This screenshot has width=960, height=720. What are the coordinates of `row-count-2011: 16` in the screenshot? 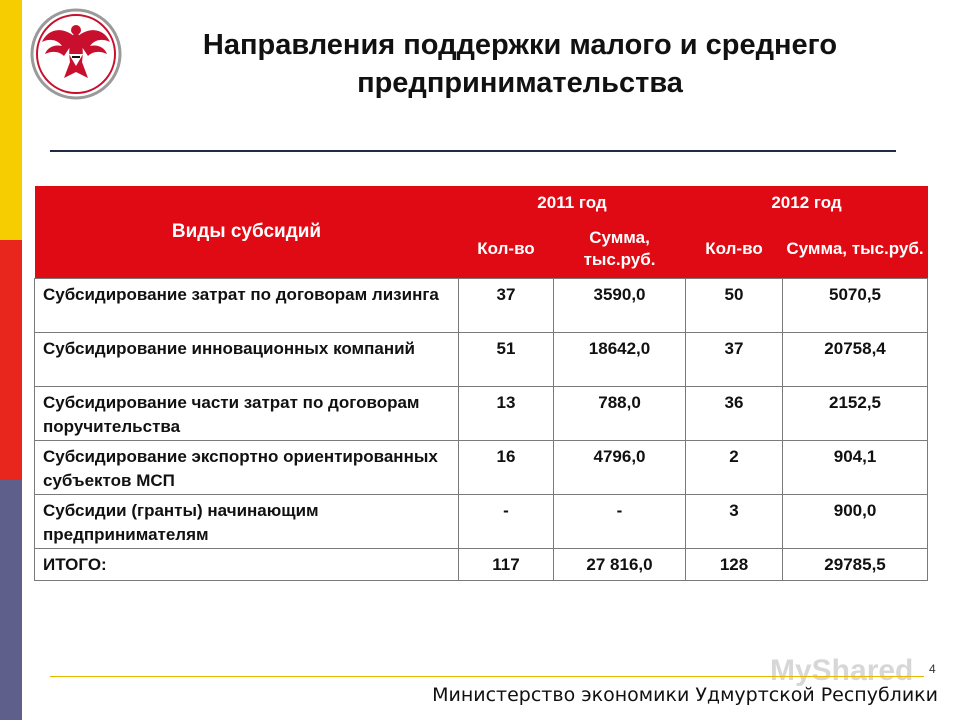 It's located at (506, 467).